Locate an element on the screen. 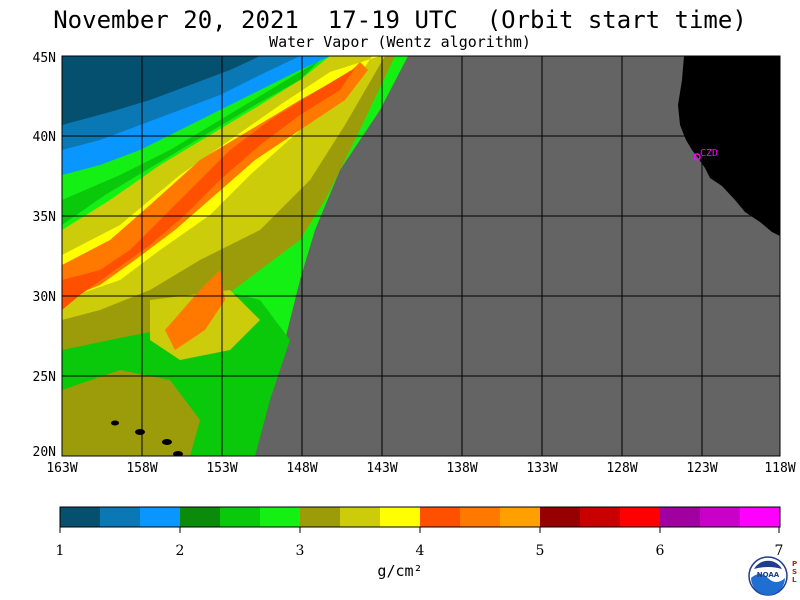  swath-band-bright-green is located at coordinates (191, 142).